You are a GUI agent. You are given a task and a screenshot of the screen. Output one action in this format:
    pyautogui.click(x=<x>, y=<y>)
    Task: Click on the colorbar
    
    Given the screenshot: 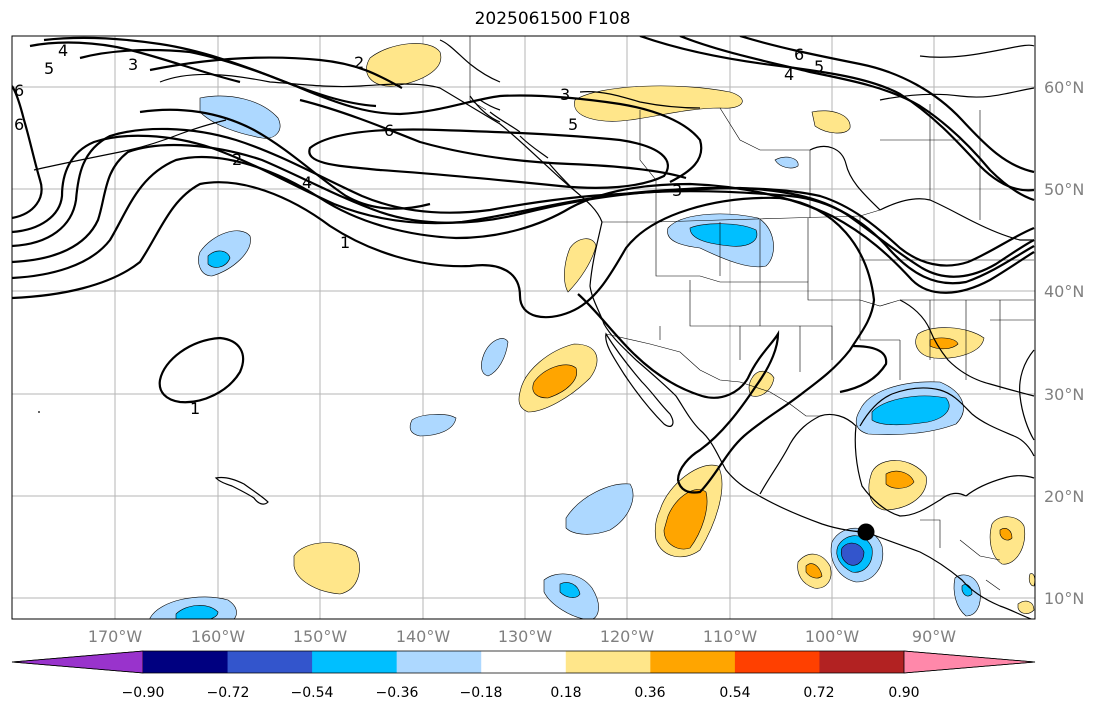 What is the action you would take?
    pyautogui.click(x=523, y=662)
    